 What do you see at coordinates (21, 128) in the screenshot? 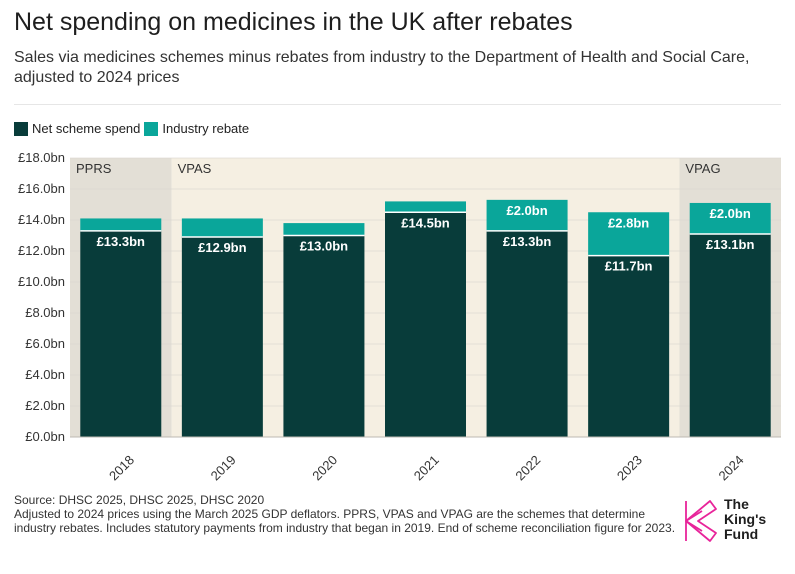
I see `legend-swatch-net` at bounding box center [21, 128].